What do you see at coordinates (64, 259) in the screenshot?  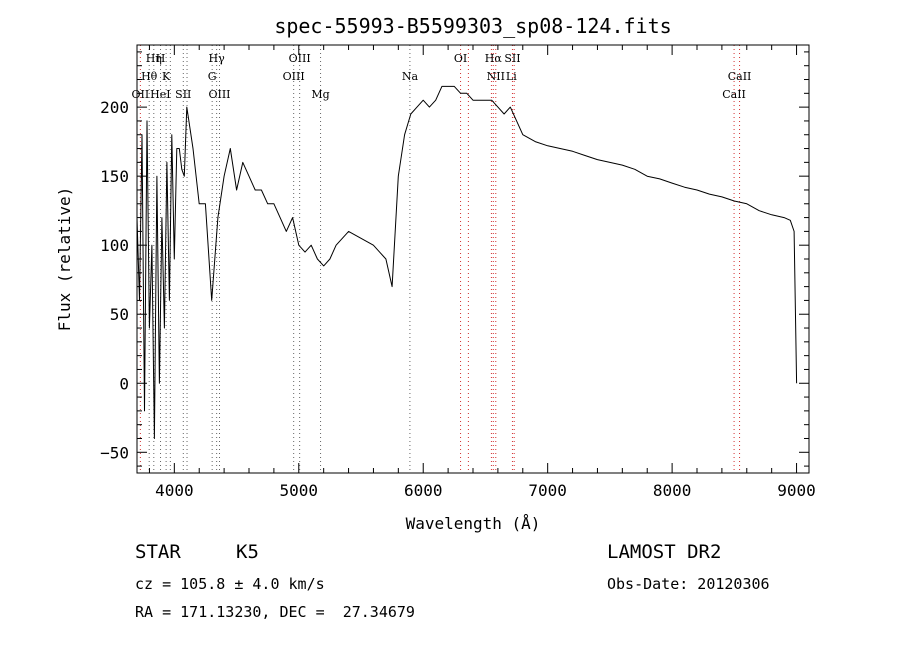 I see `y-axis-label: Flux (relative)` at bounding box center [64, 259].